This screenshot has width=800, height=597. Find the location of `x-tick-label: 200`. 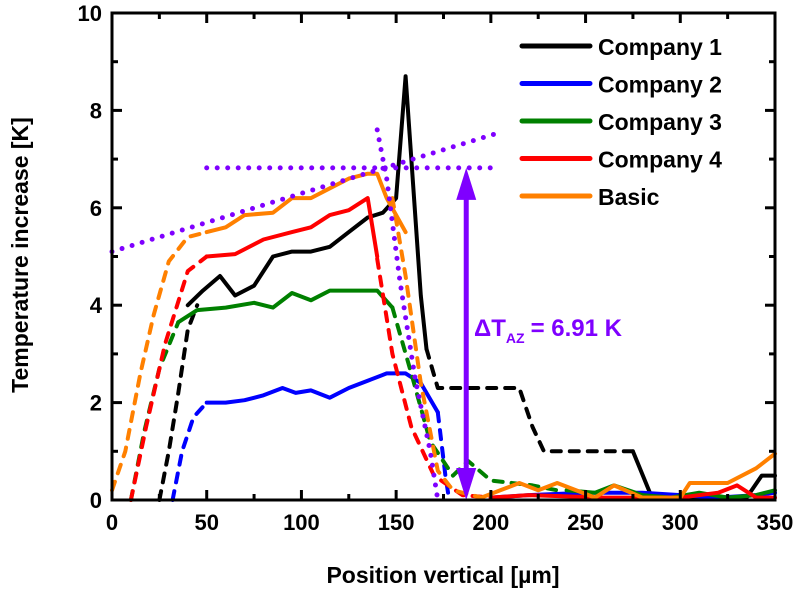

x-tick-label: 200 is located at coordinates (490, 522).